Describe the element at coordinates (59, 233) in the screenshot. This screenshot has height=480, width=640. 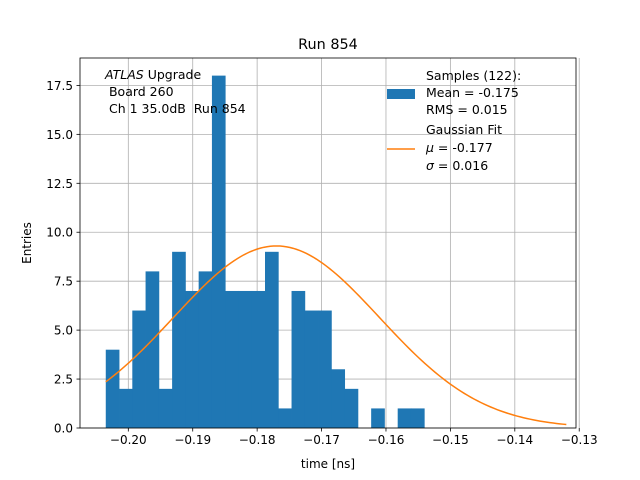
I see `y-tick-label: 10.0` at that location.